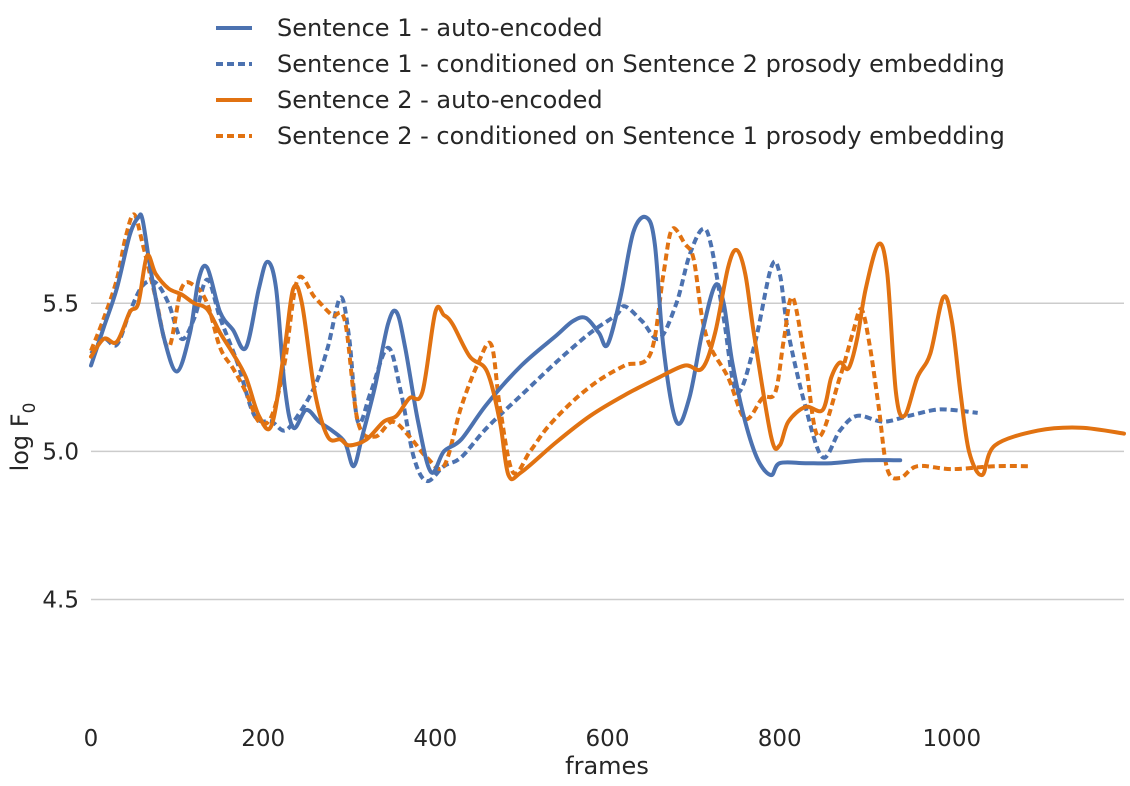 The width and height of the screenshot is (1130, 786). I want to click on x-axis-label: frames, so click(607, 766).